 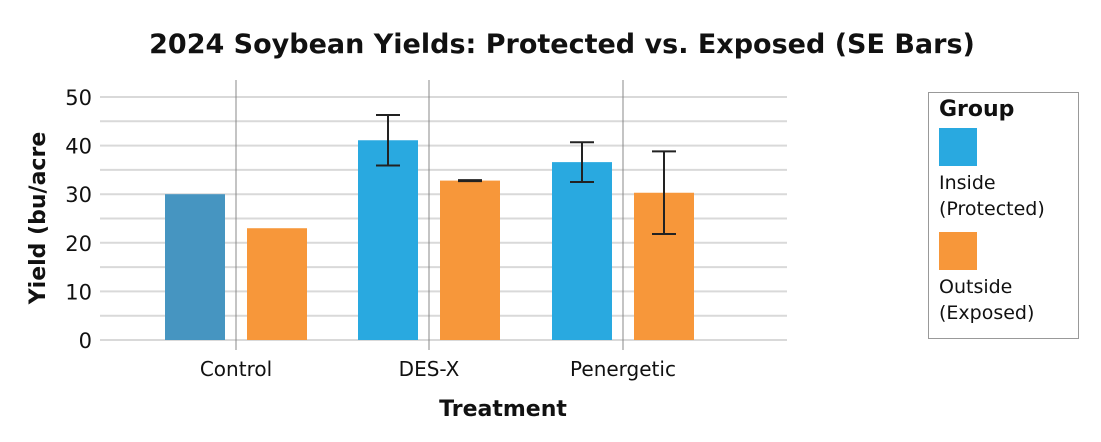 I want to click on legend-title: Group, so click(x=977, y=109).